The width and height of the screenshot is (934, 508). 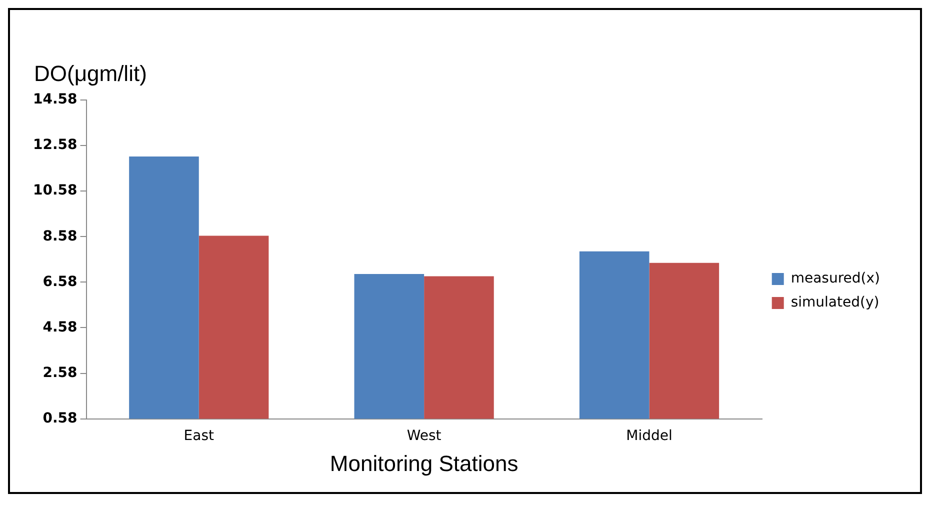 What do you see at coordinates (424, 436) in the screenshot?
I see `x-tick-label: West` at bounding box center [424, 436].